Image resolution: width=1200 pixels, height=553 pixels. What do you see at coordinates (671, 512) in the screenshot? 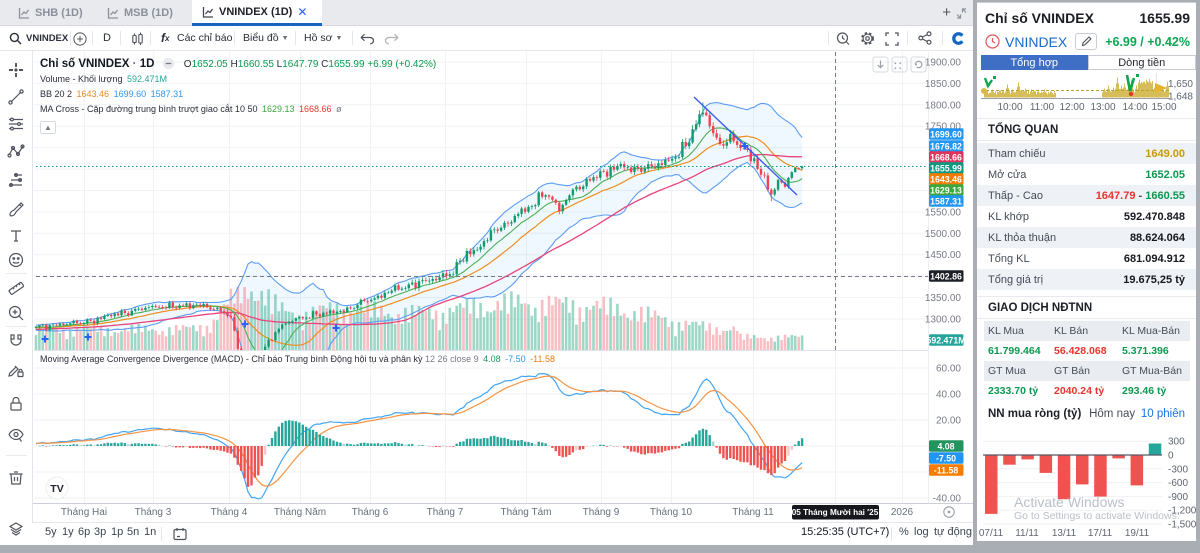
I see `svg-text: Tháng 10` at bounding box center [671, 512].